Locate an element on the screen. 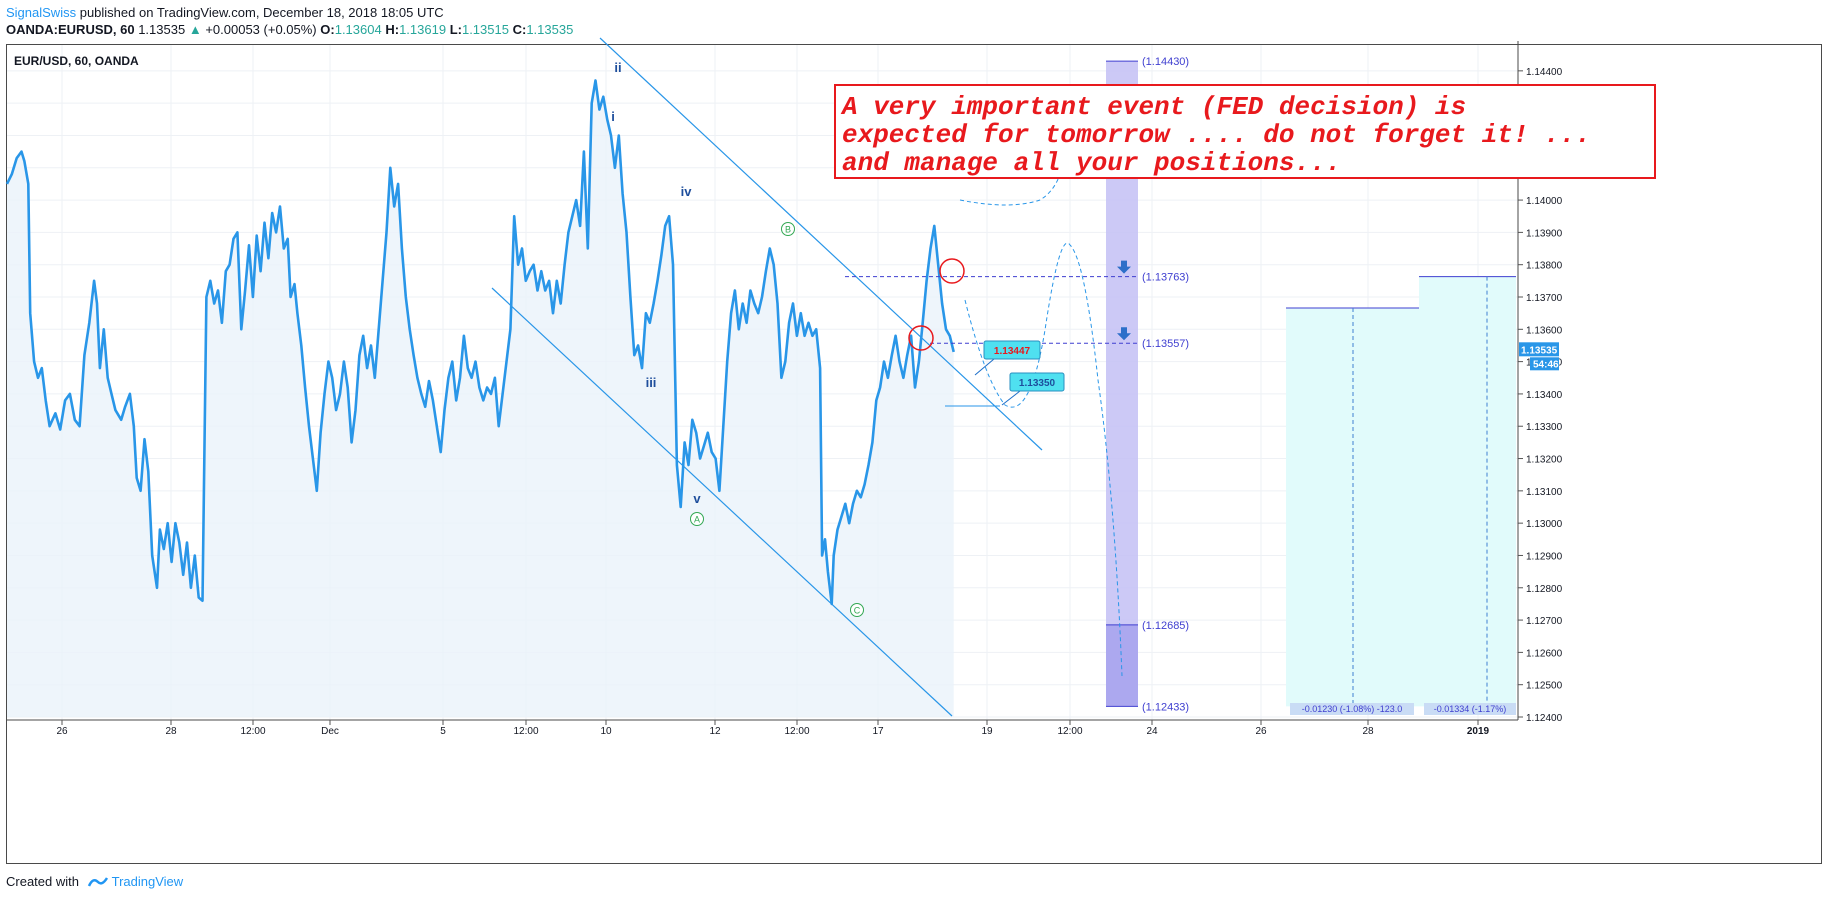  y-tick-label: 1.13400 is located at coordinates (1544, 395).